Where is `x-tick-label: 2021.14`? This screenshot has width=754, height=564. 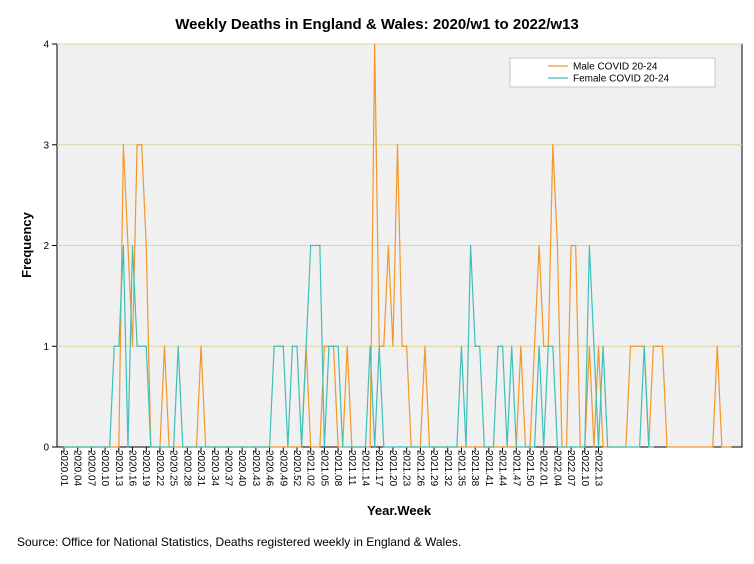
x-tick-label: 2021.14 is located at coordinates (365, 468).